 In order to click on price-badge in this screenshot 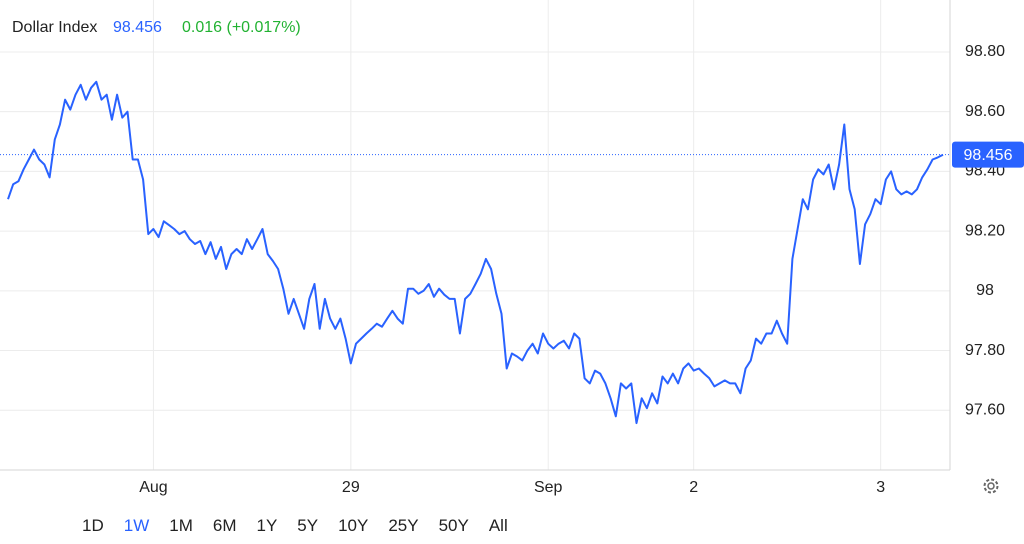, I will do `click(988, 154)`.